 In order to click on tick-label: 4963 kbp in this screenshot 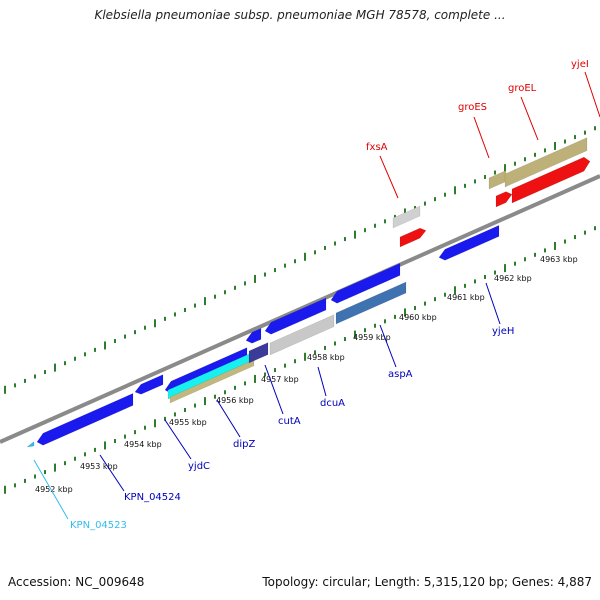, I will do `click(559, 259)`.